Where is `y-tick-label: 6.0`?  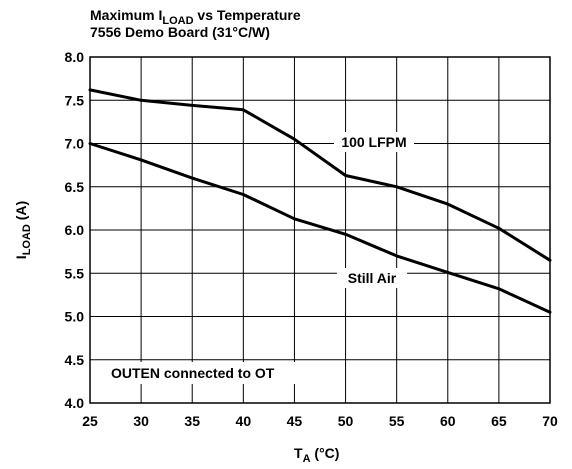 y-tick-label: 6.0 is located at coordinates (75, 230).